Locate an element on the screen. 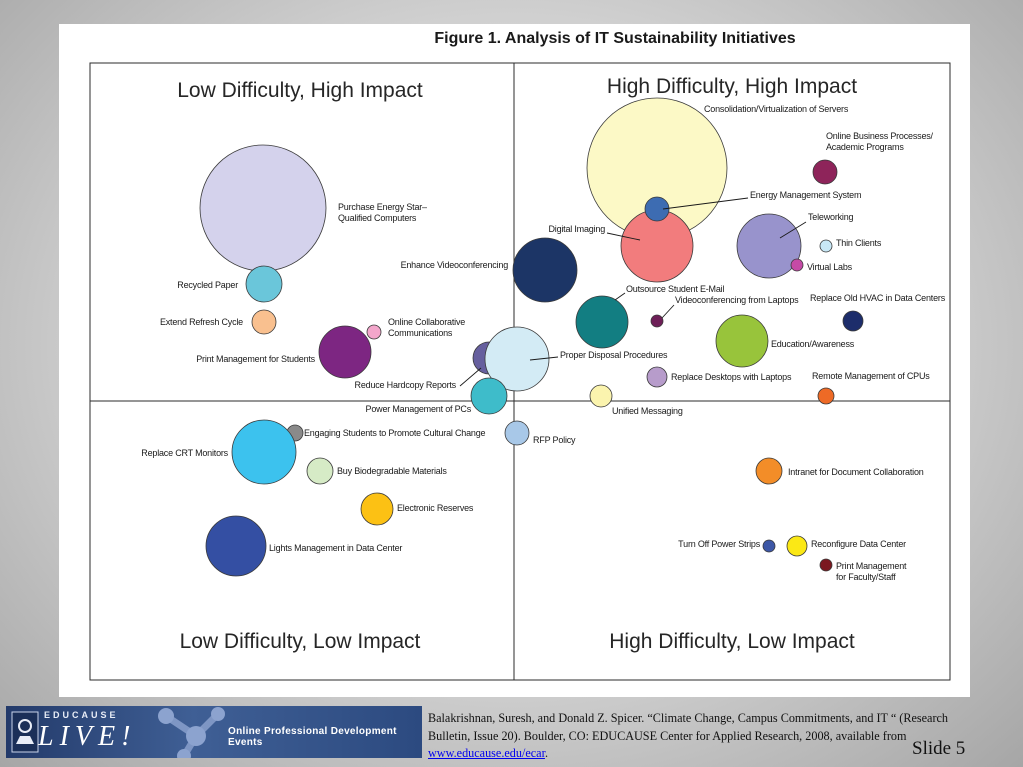 Image resolution: width=1023 pixels, height=767 pixels. bubble-label-14: Thin Clients is located at coordinates (859, 243).